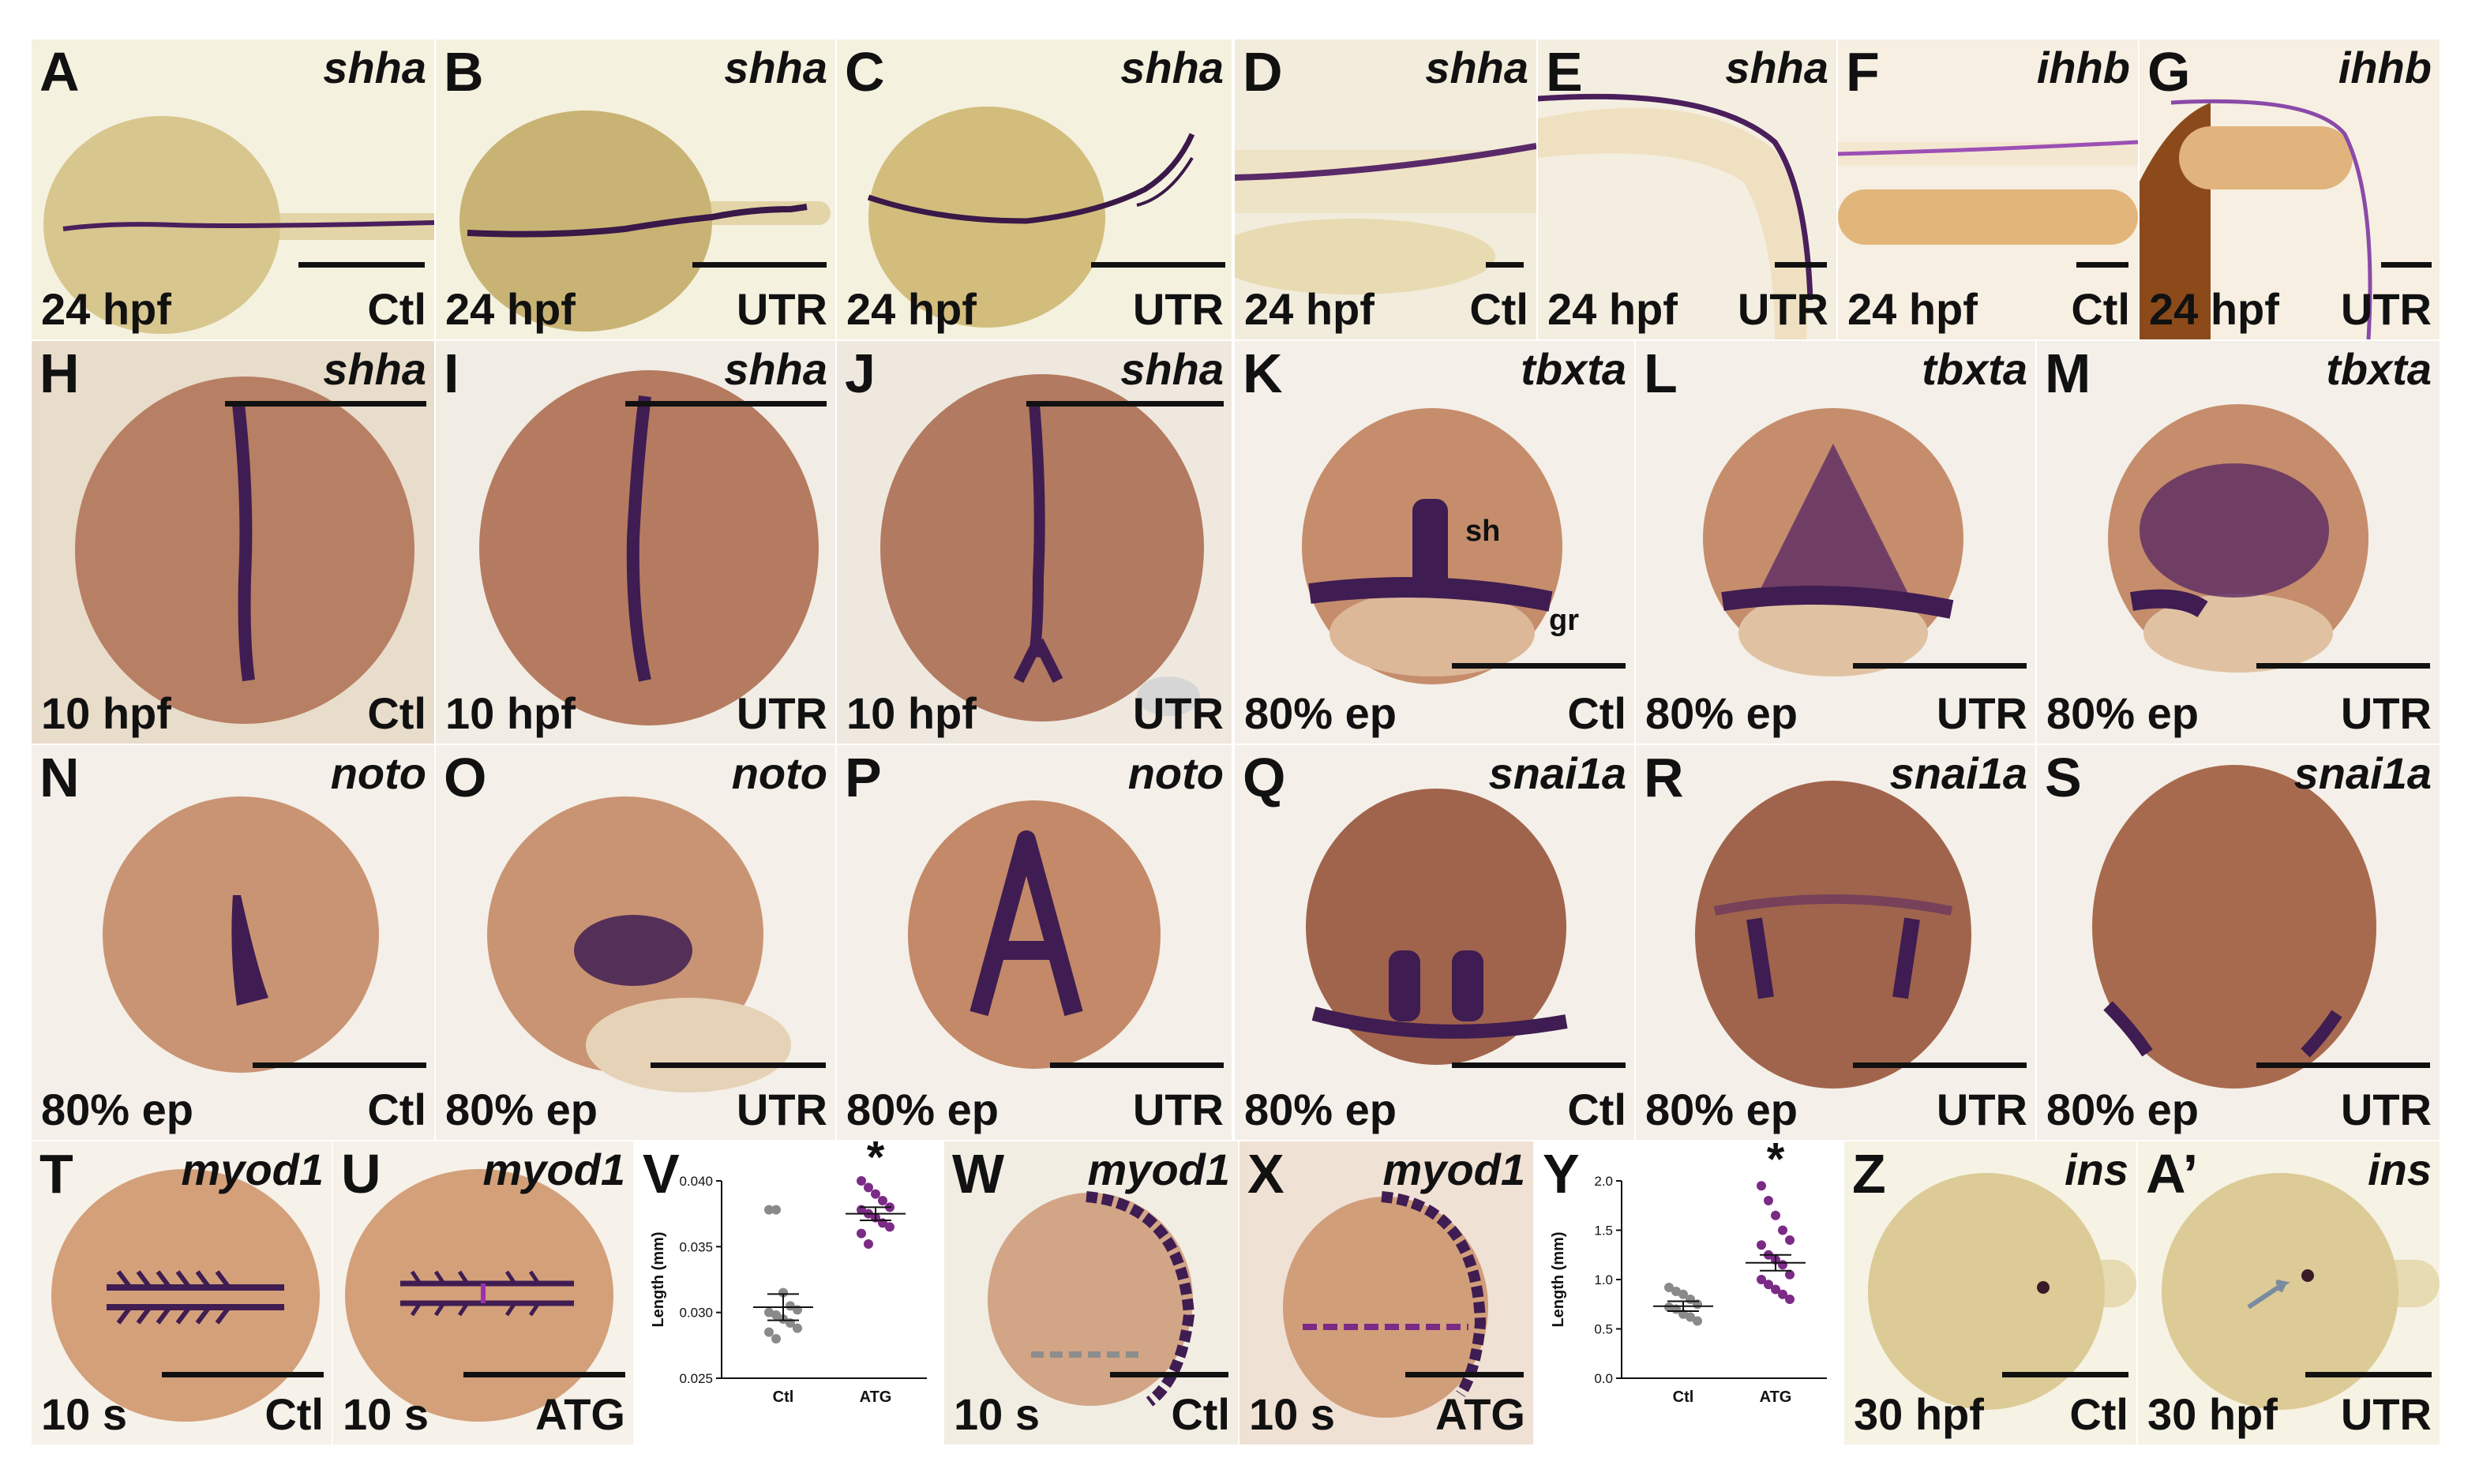  I want to click on panel-letter: C, so click(865, 72).